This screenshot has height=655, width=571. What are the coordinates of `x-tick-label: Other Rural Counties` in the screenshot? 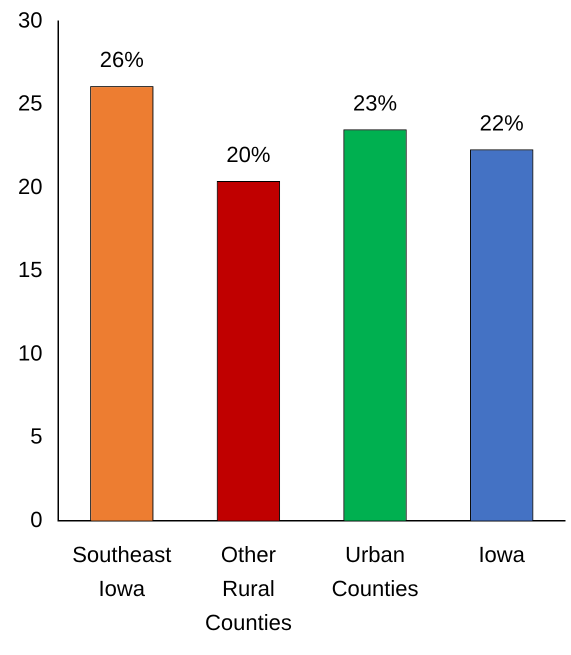 It's located at (248, 589).